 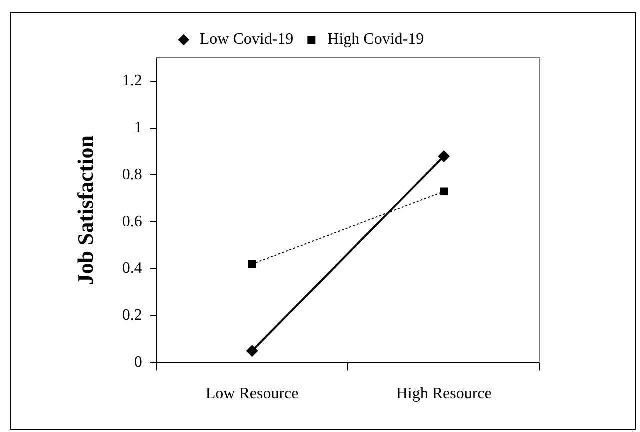 I want to click on legend-label: High Covid-19, so click(x=376, y=39).